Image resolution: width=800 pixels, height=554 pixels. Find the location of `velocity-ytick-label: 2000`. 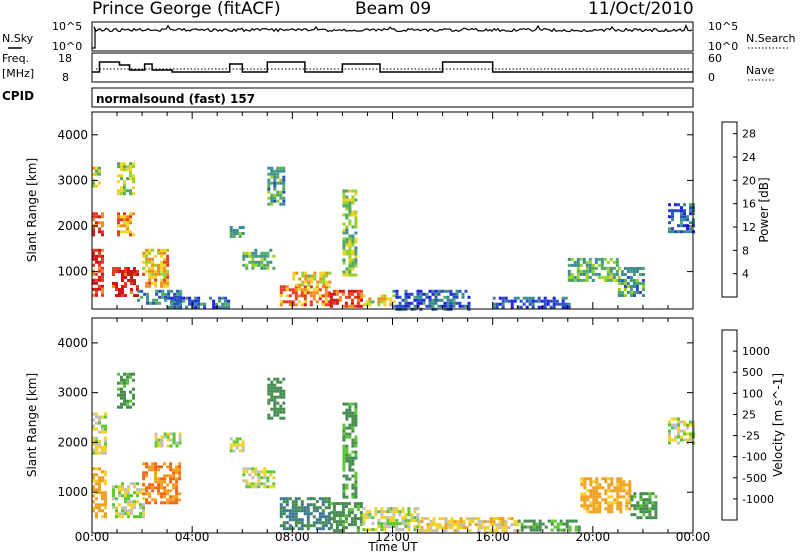

velocity-ytick-label: 2000 is located at coordinates (72, 442).